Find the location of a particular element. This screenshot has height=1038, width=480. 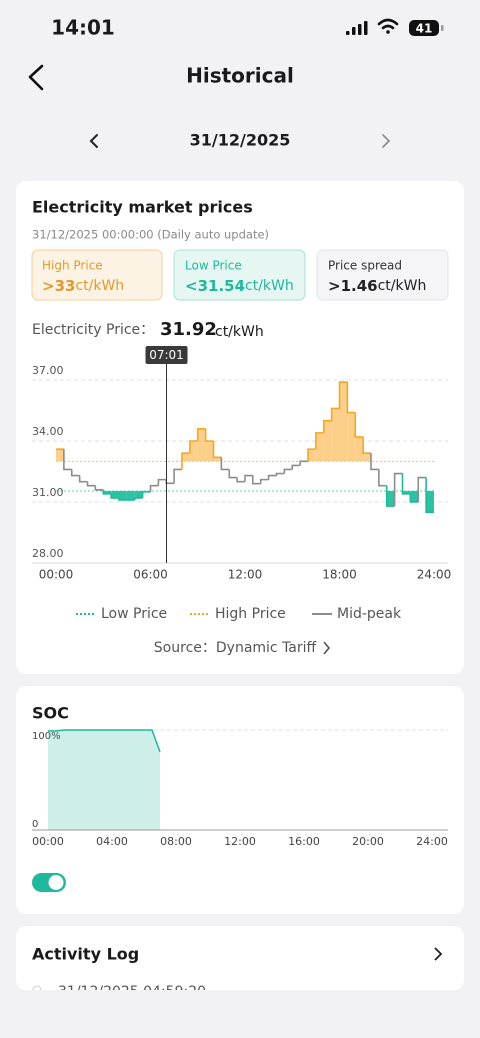

battery-tip is located at coordinates (442, 28).